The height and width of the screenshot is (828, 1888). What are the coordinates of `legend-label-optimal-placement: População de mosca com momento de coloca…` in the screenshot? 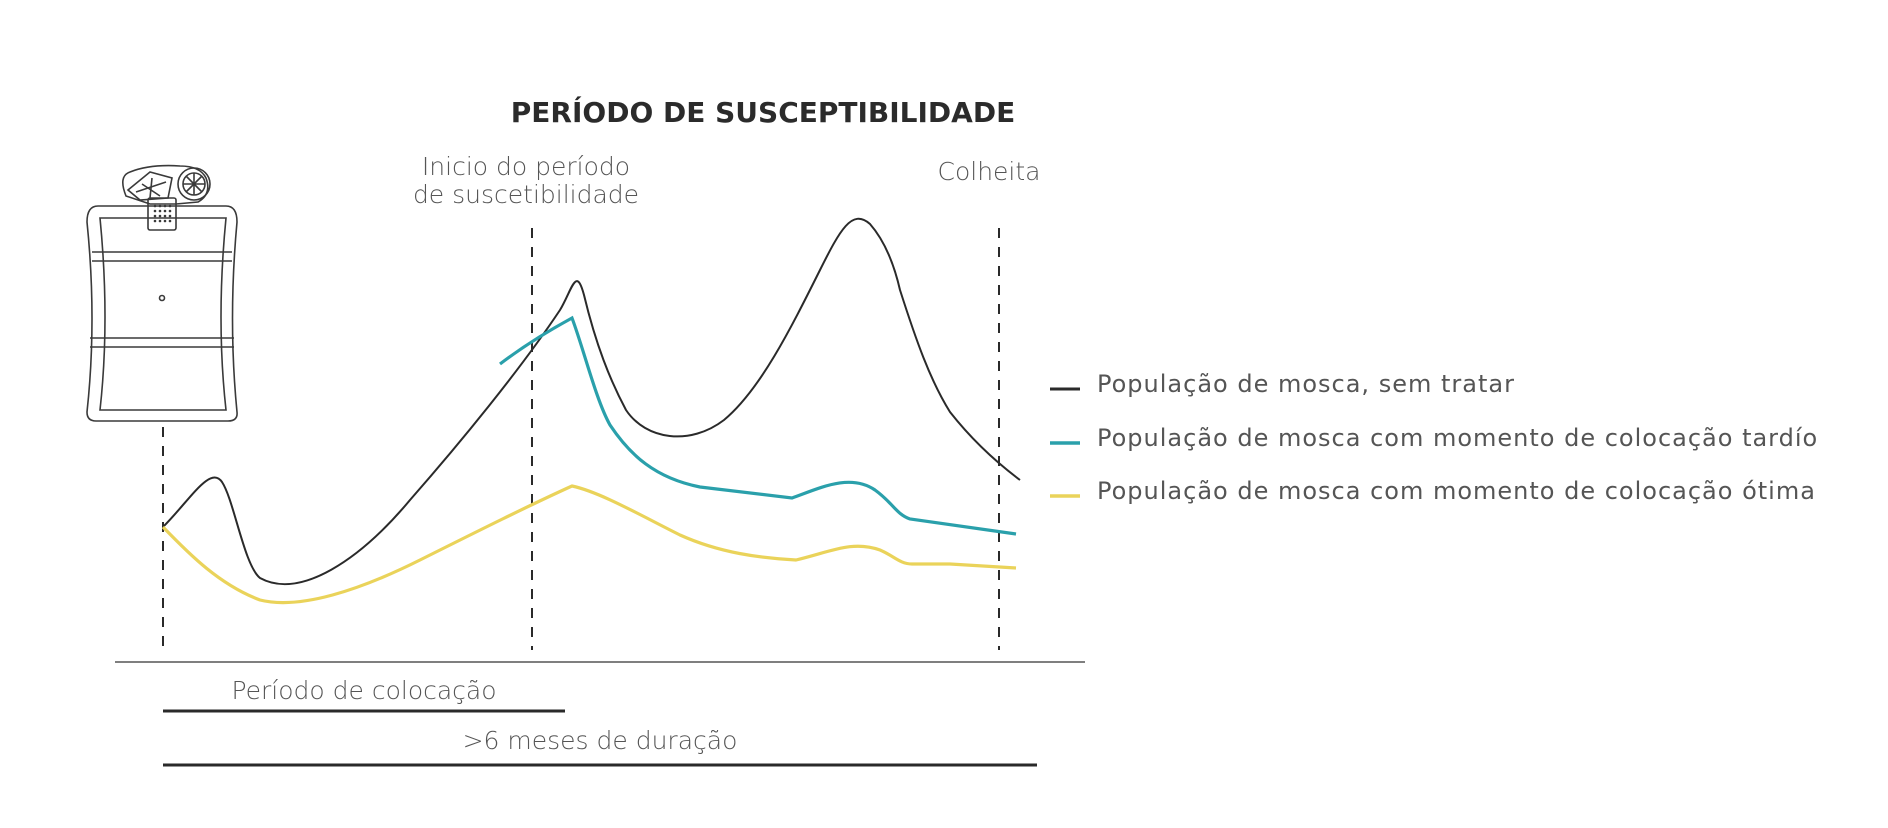 It's located at (1456, 491).